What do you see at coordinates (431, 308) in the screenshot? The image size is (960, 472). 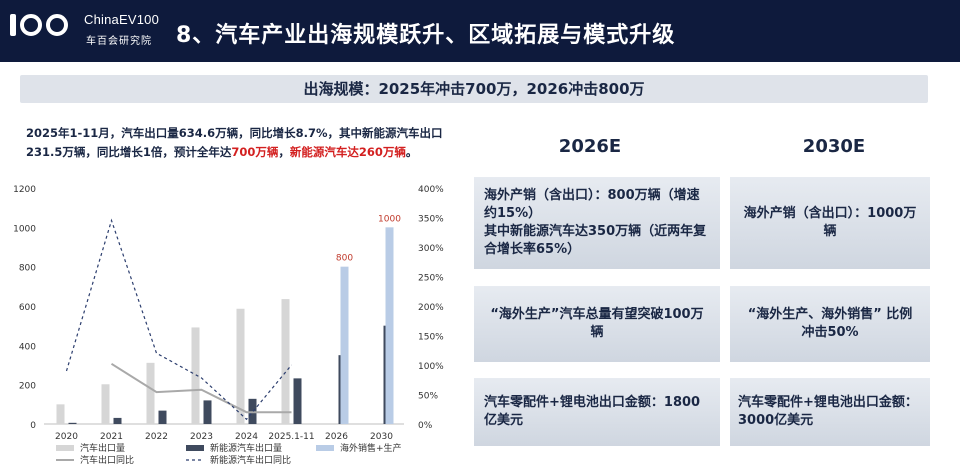 I see `y-right-tick-label: 200%` at bounding box center [431, 308].